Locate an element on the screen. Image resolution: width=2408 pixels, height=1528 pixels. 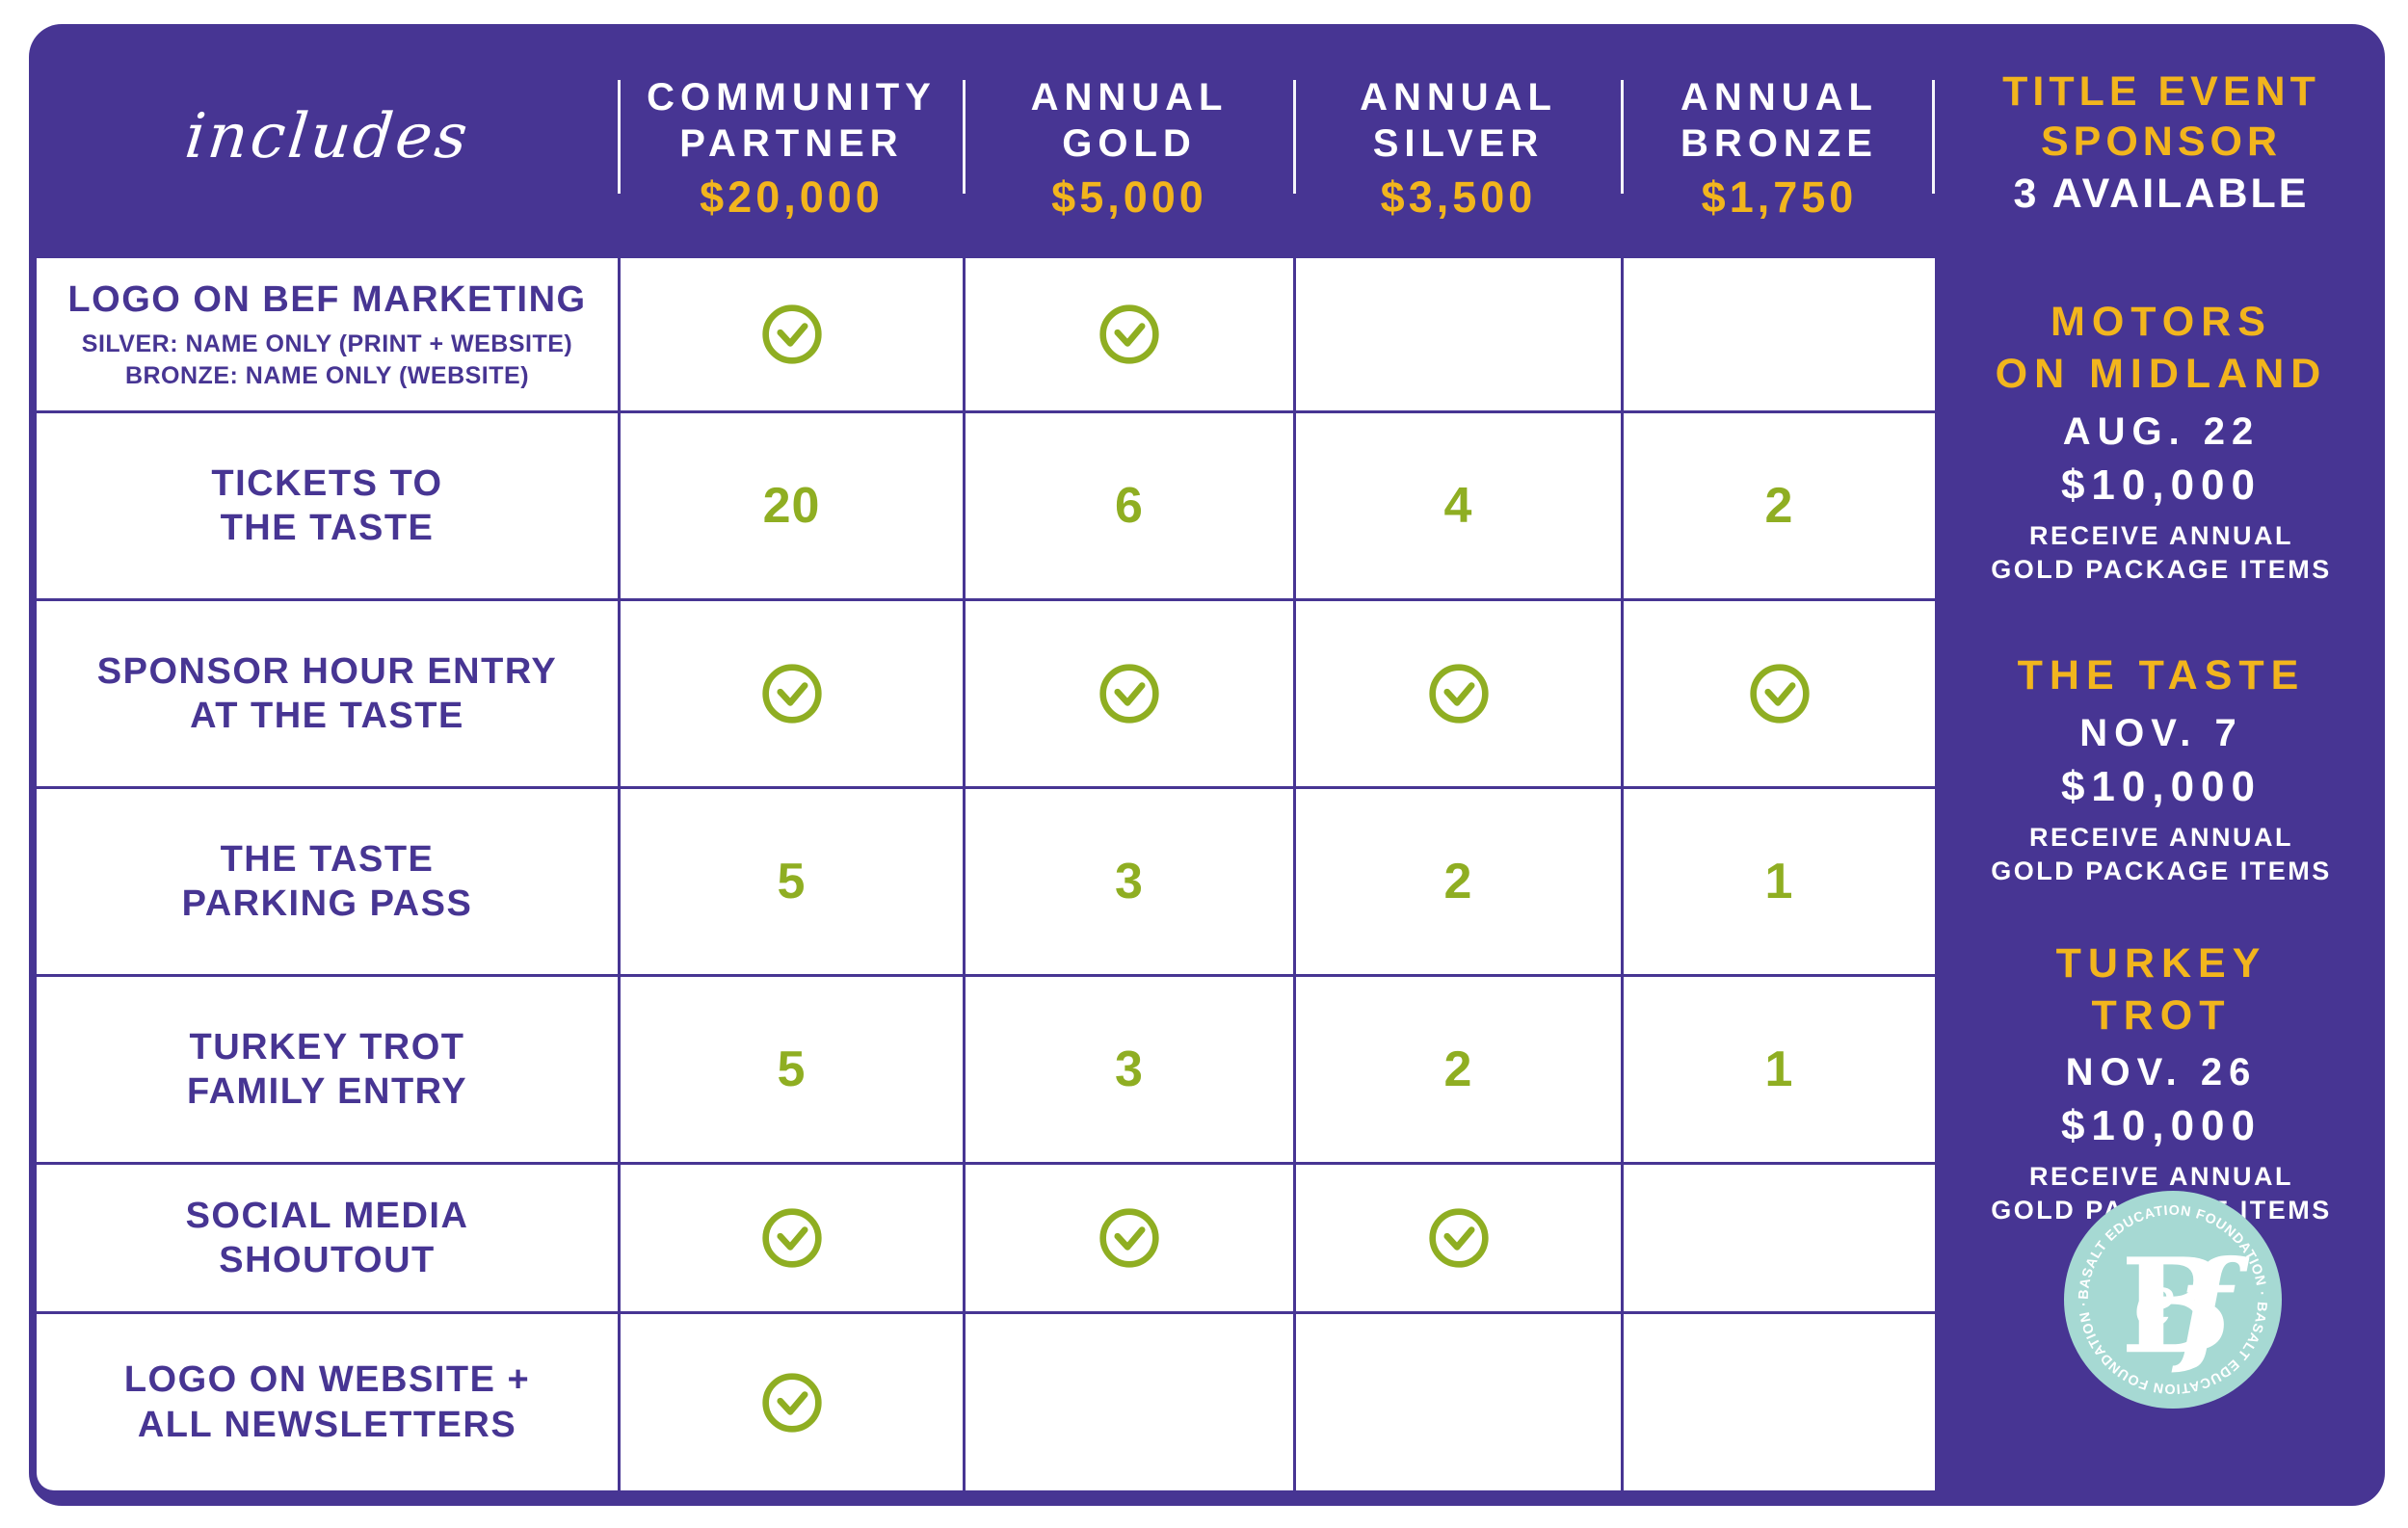
logo-monogram-e: e is located at coordinates (2155, 1300).